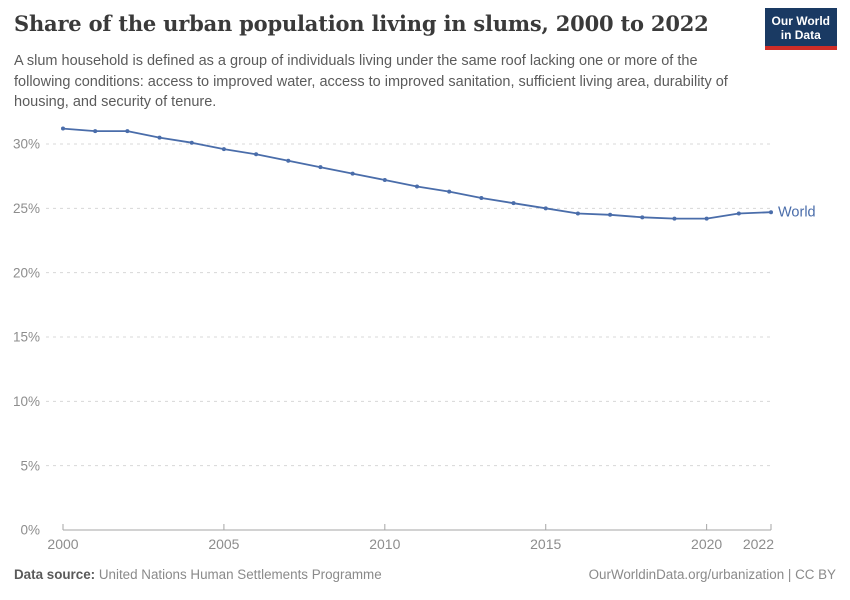 This screenshot has width=850, height=600. I want to click on series-world: World, so click(438, 173).